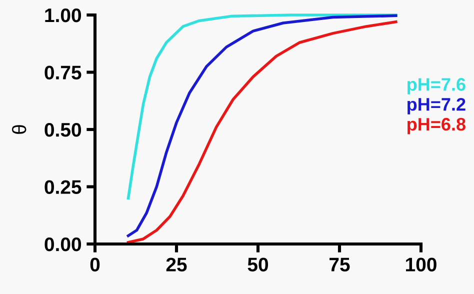  Describe the element at coordinates (340, 265) in the screenshot. I see `x-tick-label: 75` at that location.